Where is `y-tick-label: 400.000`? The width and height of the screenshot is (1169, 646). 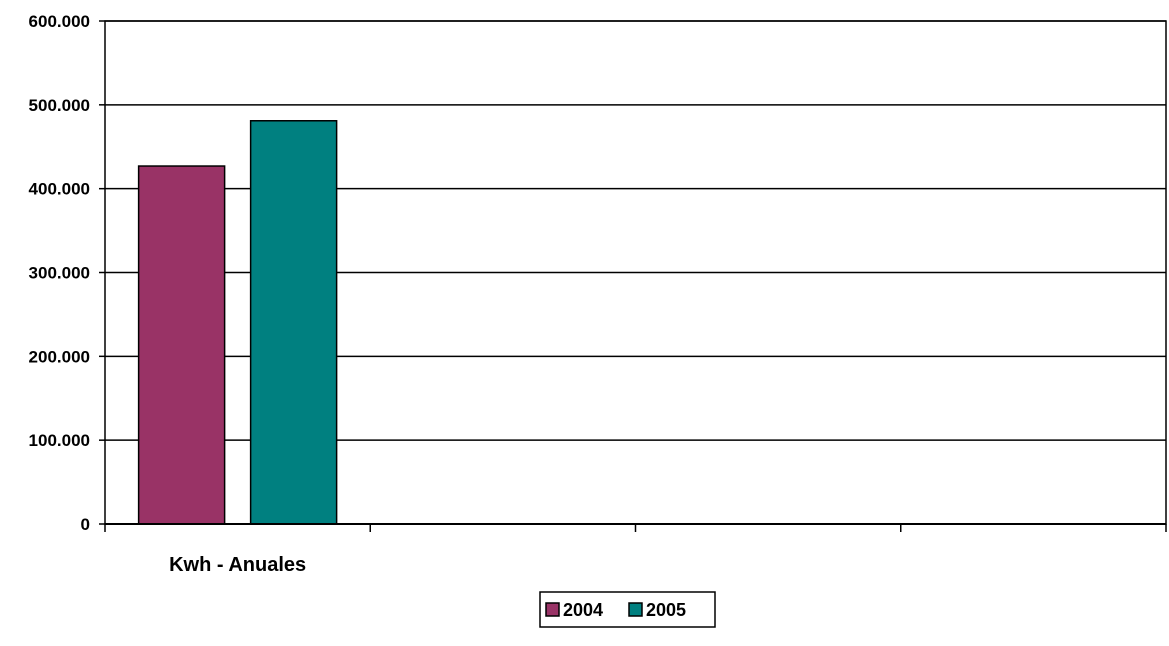
y-tick-label: 400.000 is located at coordinates (59, 189).